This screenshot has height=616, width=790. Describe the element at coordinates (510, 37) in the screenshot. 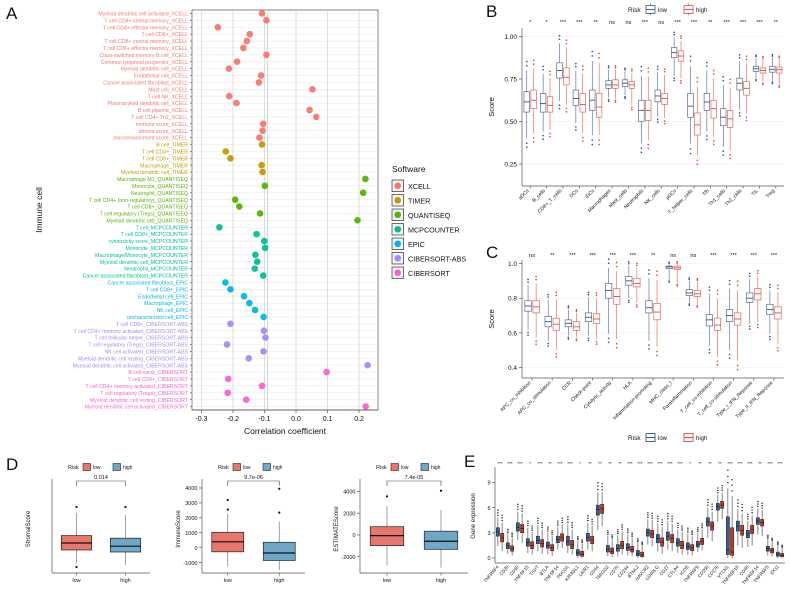

I see `panel-b-ytick: 1.00` at that location.